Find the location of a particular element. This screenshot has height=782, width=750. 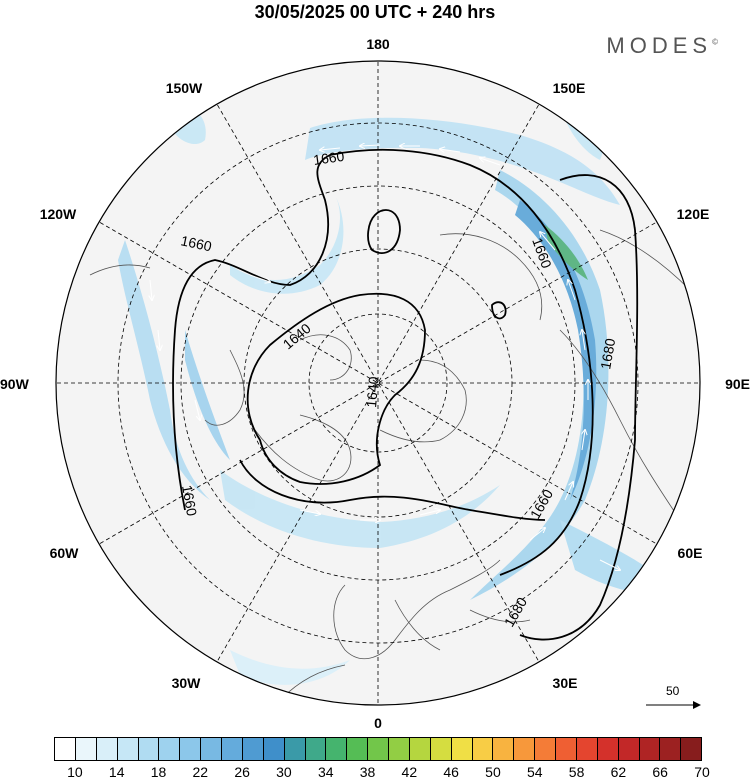

colorbar-tick-label: 54 is located at coordinates (534, 772).